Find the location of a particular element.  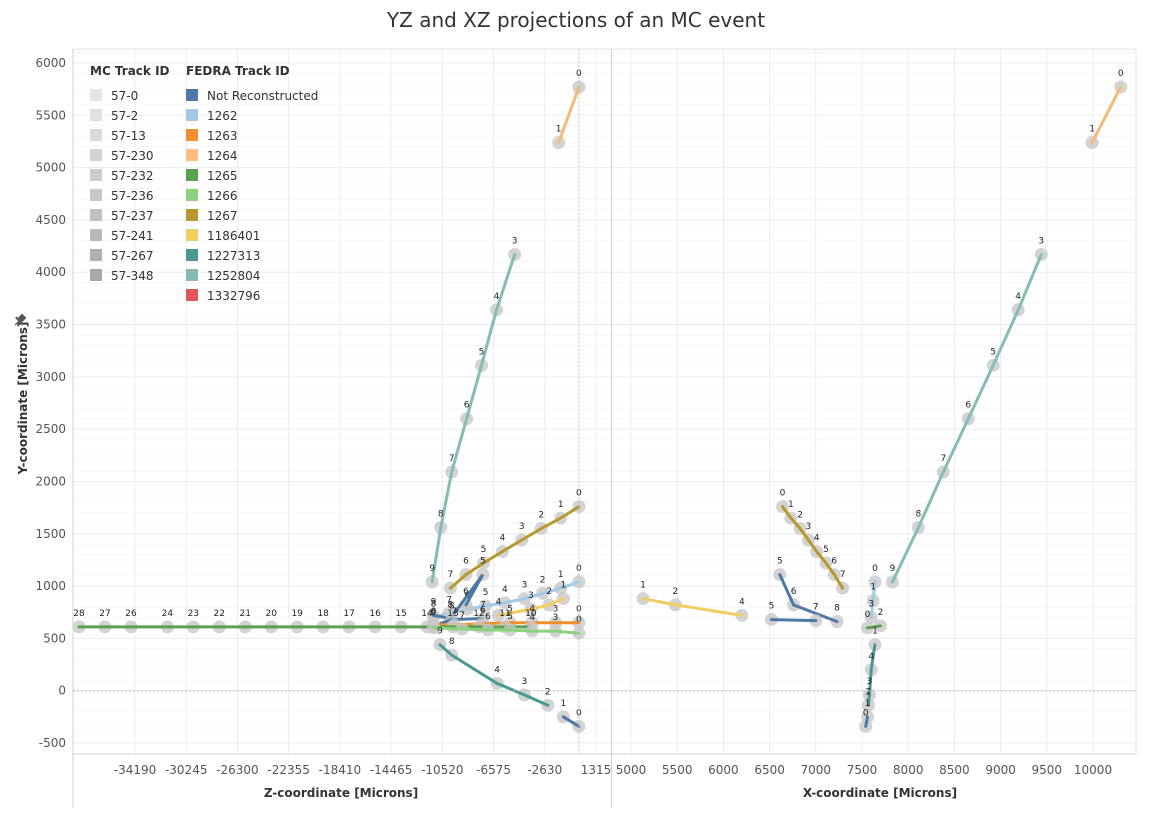

x-axis-title-left: Z-coordinate [Microns] is located at coordinates (341, 793).